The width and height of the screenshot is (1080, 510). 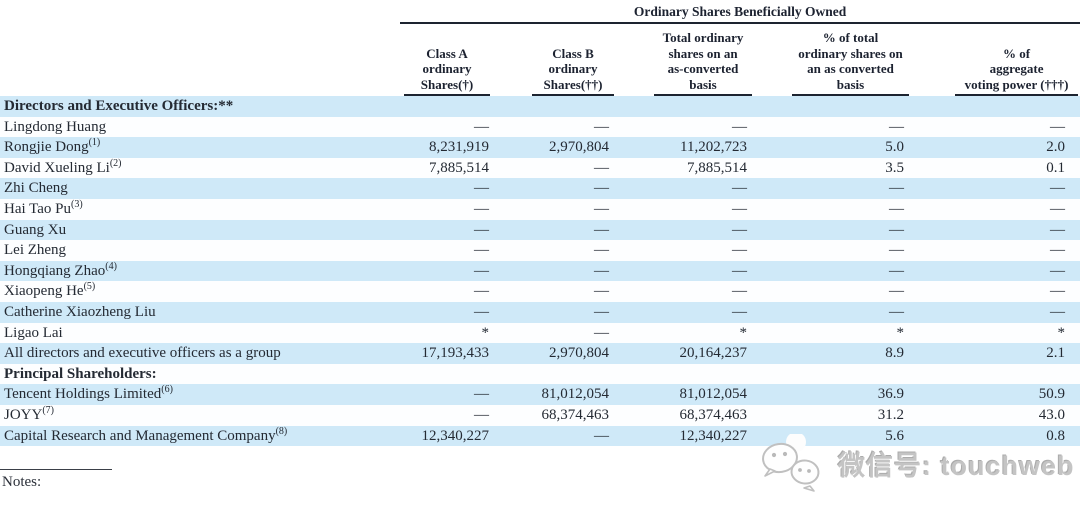 What do you see at coordinates (540, 374) in the screenshot?
I see `section-row: Principal Shareholders:` at bounding box center [540, 374].